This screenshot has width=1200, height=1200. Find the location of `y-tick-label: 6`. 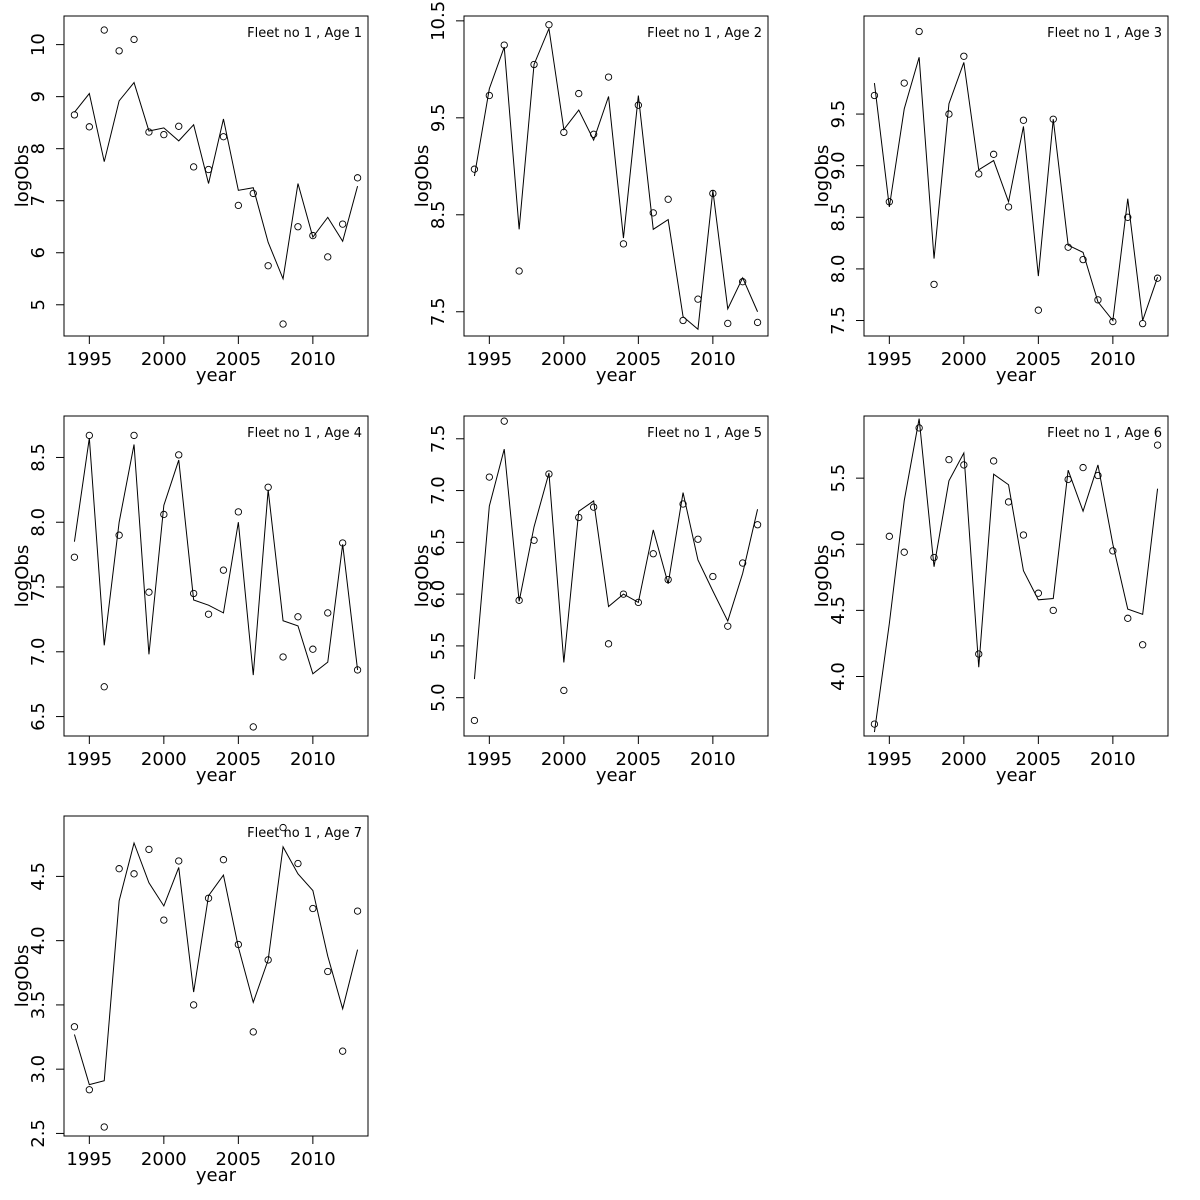

y-tick-label: 6 is located at coordinates (38, 252).